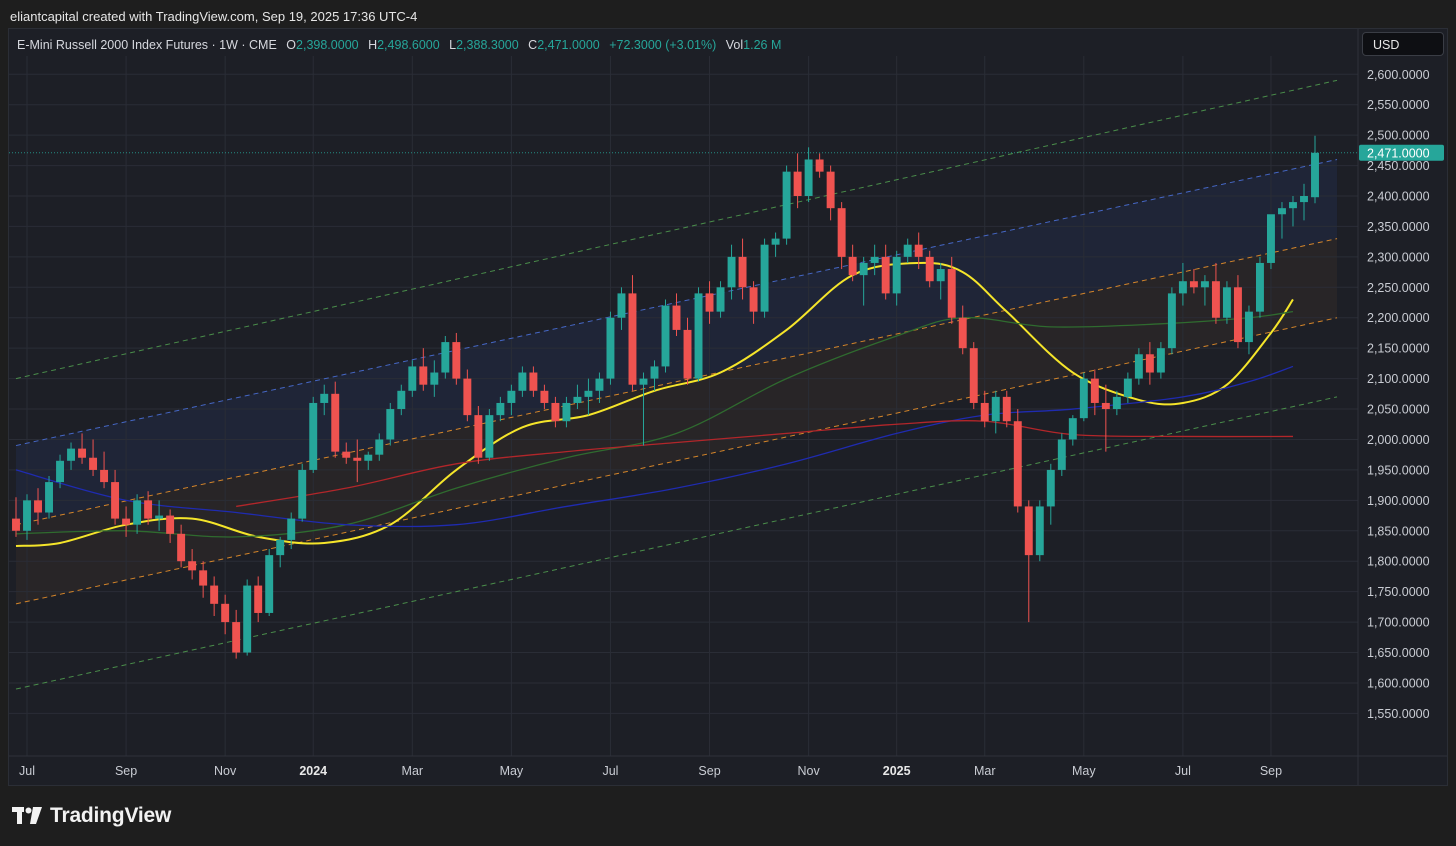  What do you see at coordinates (734, 45) in the screenshot?
I see `volume-label: Vol` at bounding box center [734, 45].